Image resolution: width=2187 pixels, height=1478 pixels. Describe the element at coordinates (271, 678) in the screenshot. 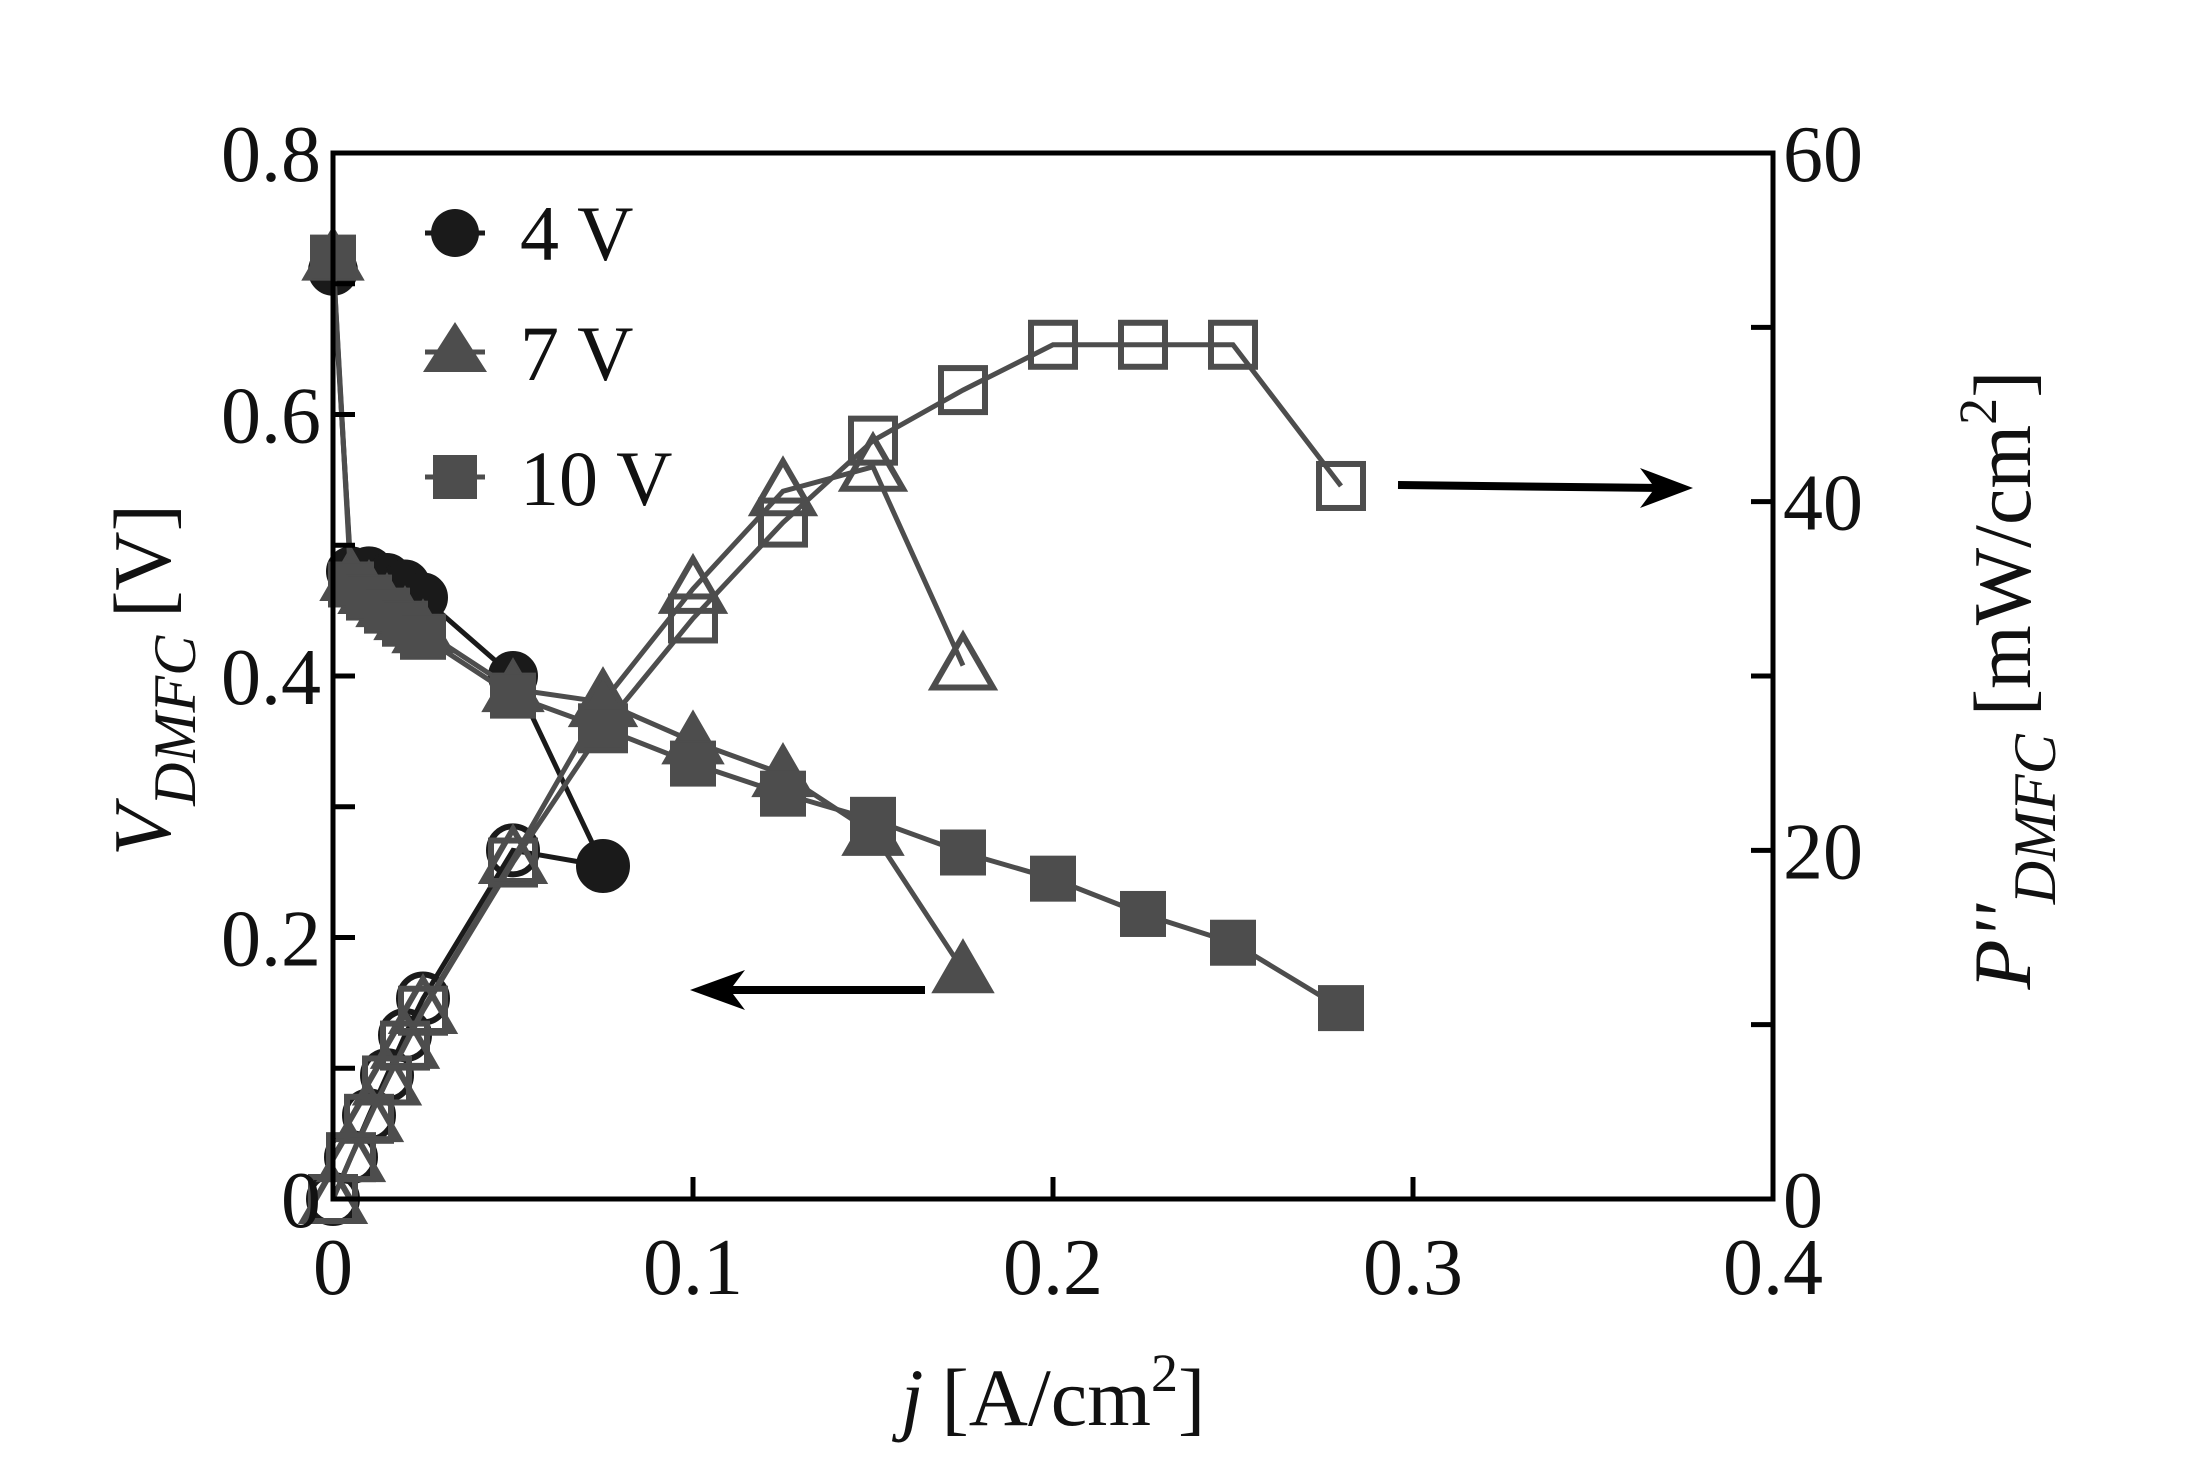

I see `y-left-tick-label: 0.4` at that location.